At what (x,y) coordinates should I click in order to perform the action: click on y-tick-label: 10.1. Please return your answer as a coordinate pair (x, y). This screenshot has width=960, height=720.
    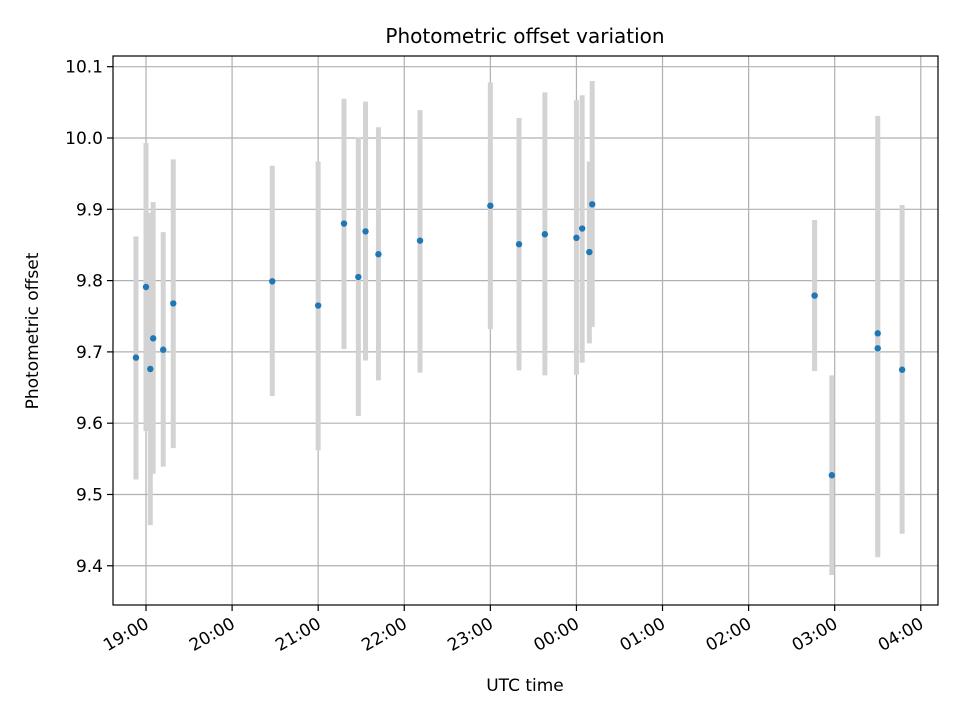
    Looking at the image, I should click on (84, 68).